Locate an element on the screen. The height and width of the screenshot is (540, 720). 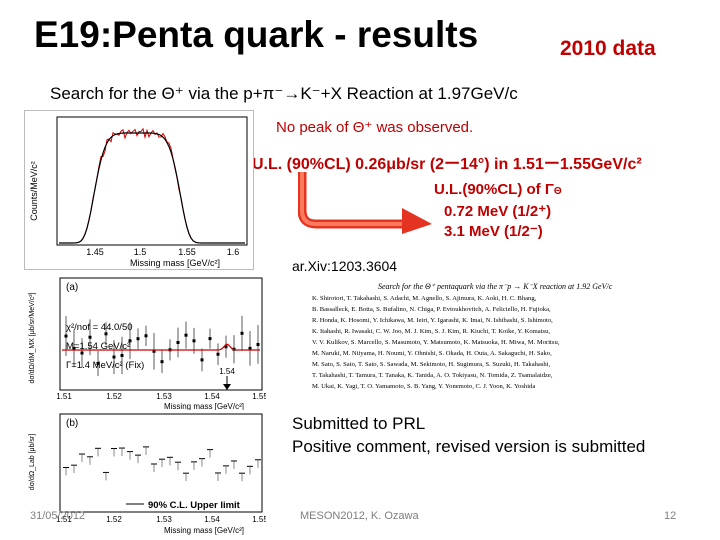
panel-a-tick-1-55: 1.55 is located at coordinates (259, 396).